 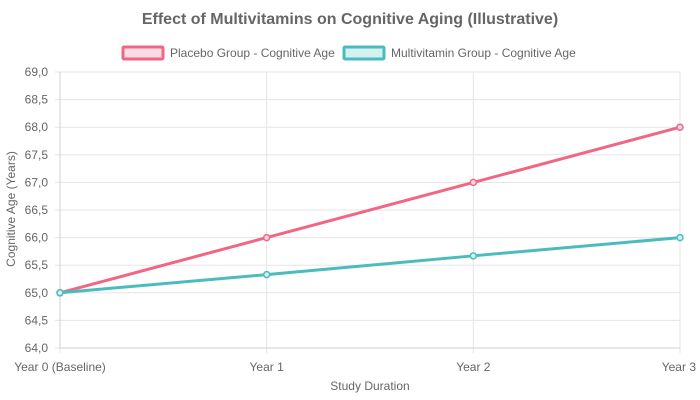 I want to click on y-tick-label: 65,5, so click(x=37, y=265).